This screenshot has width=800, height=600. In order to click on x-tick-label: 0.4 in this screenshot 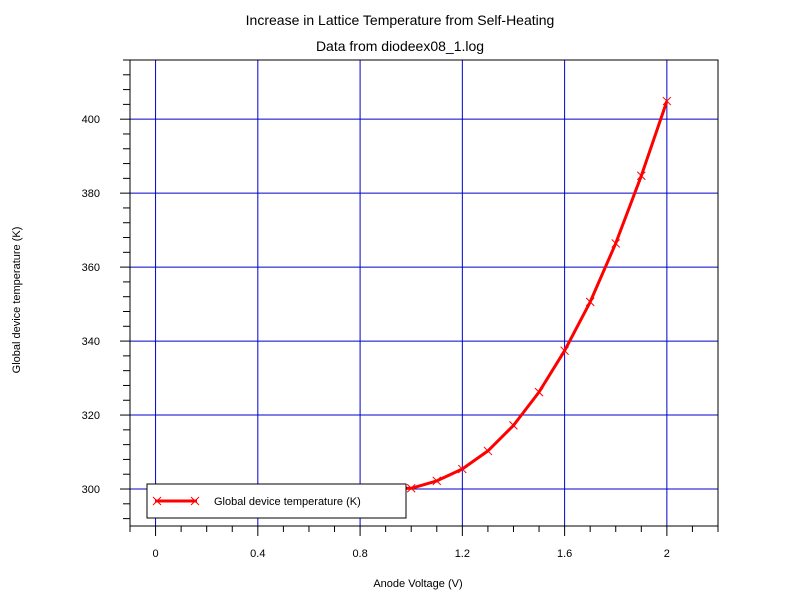, I will do `click(257, 554)`.